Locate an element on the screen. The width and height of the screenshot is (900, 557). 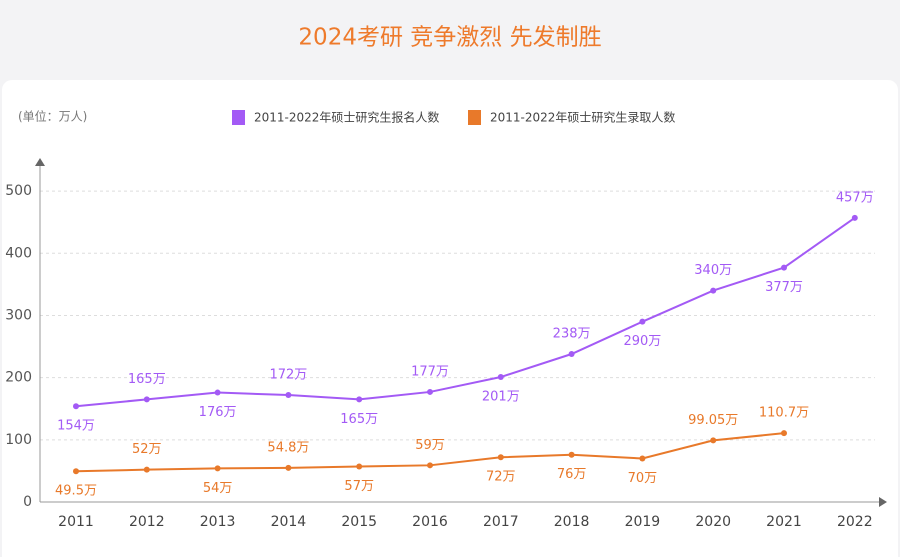
data-label: 177万 is located at coordinates (430, 371).